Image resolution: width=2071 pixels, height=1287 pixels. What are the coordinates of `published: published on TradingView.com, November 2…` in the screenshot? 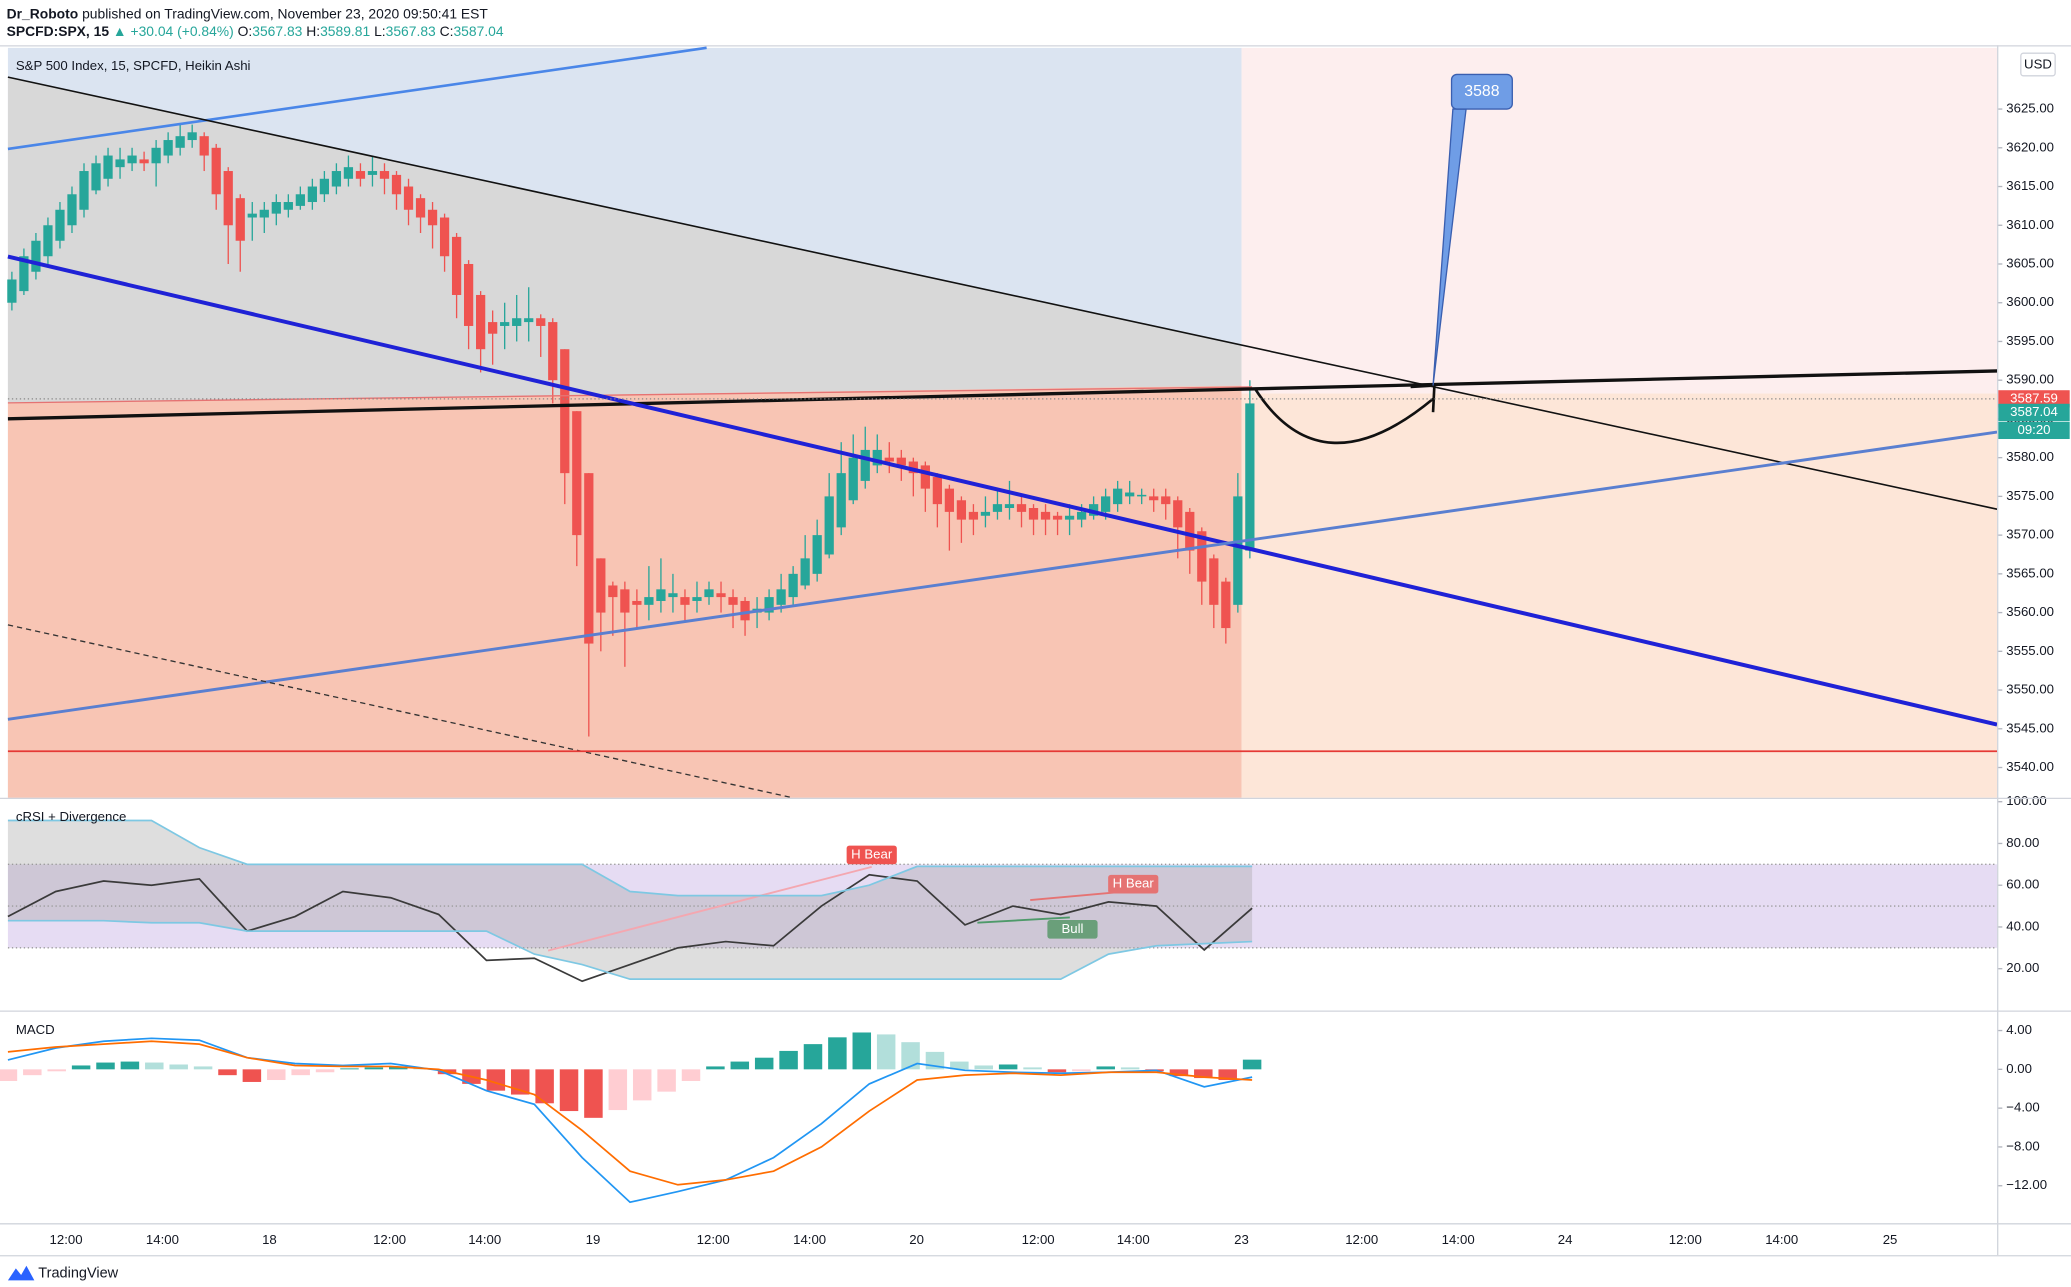 It's located at (285, 13).